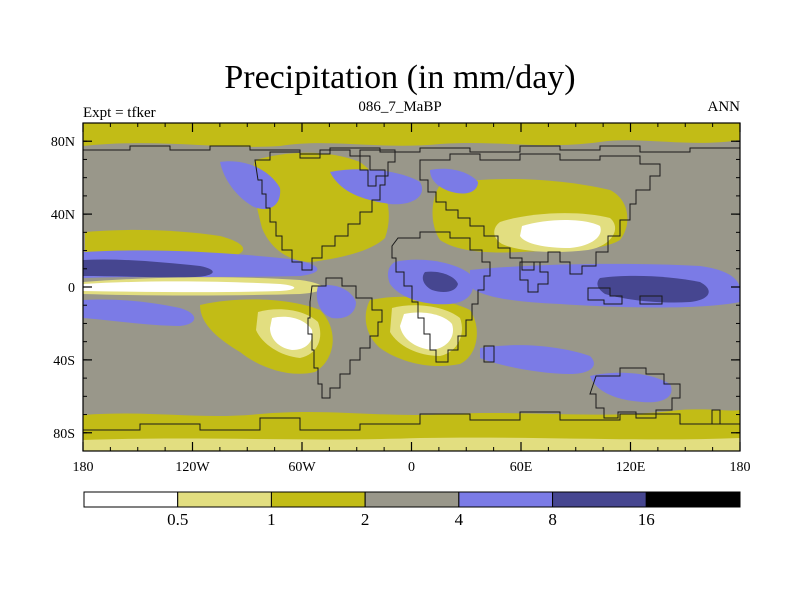 The image size is (800, 600). What do you see at coordinates (177, 519) in the screenshot?
I see `colorbar-label: 0.5` at bounding box center [177, 519].